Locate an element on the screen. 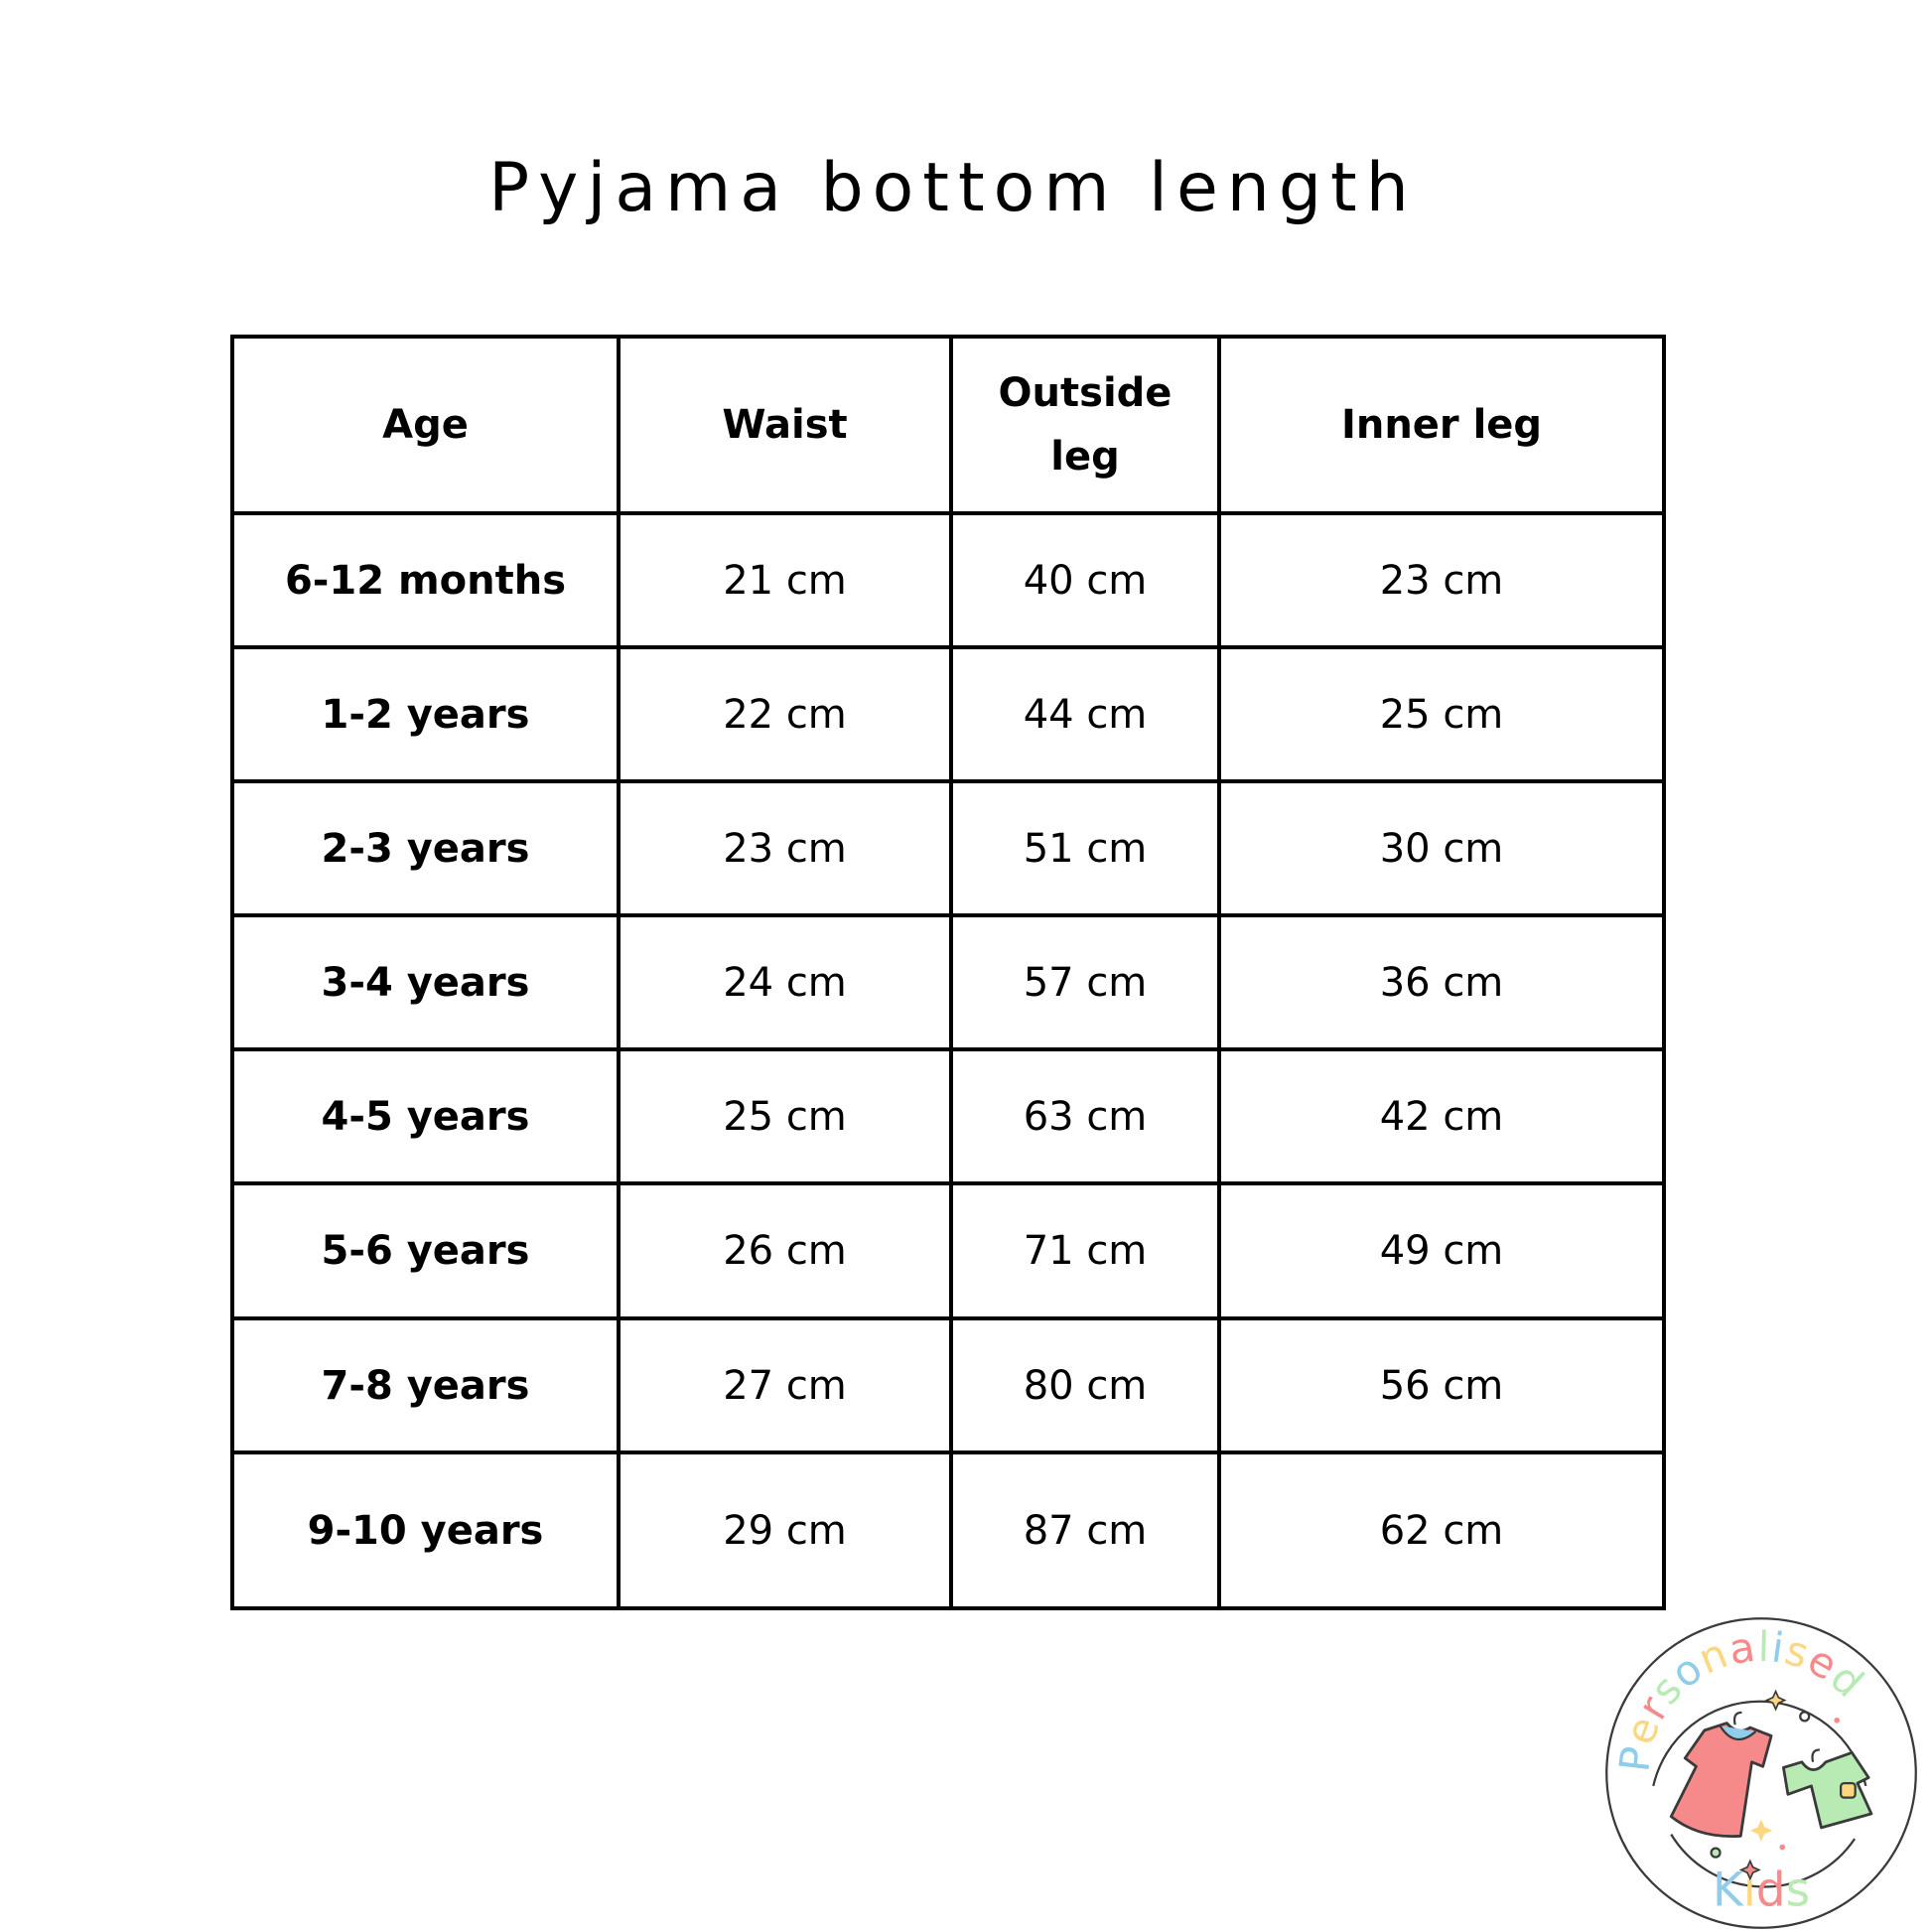  table-row: 5-6 years 26 cm 71 cm 49 cm is located at coordinates (948, 1250).